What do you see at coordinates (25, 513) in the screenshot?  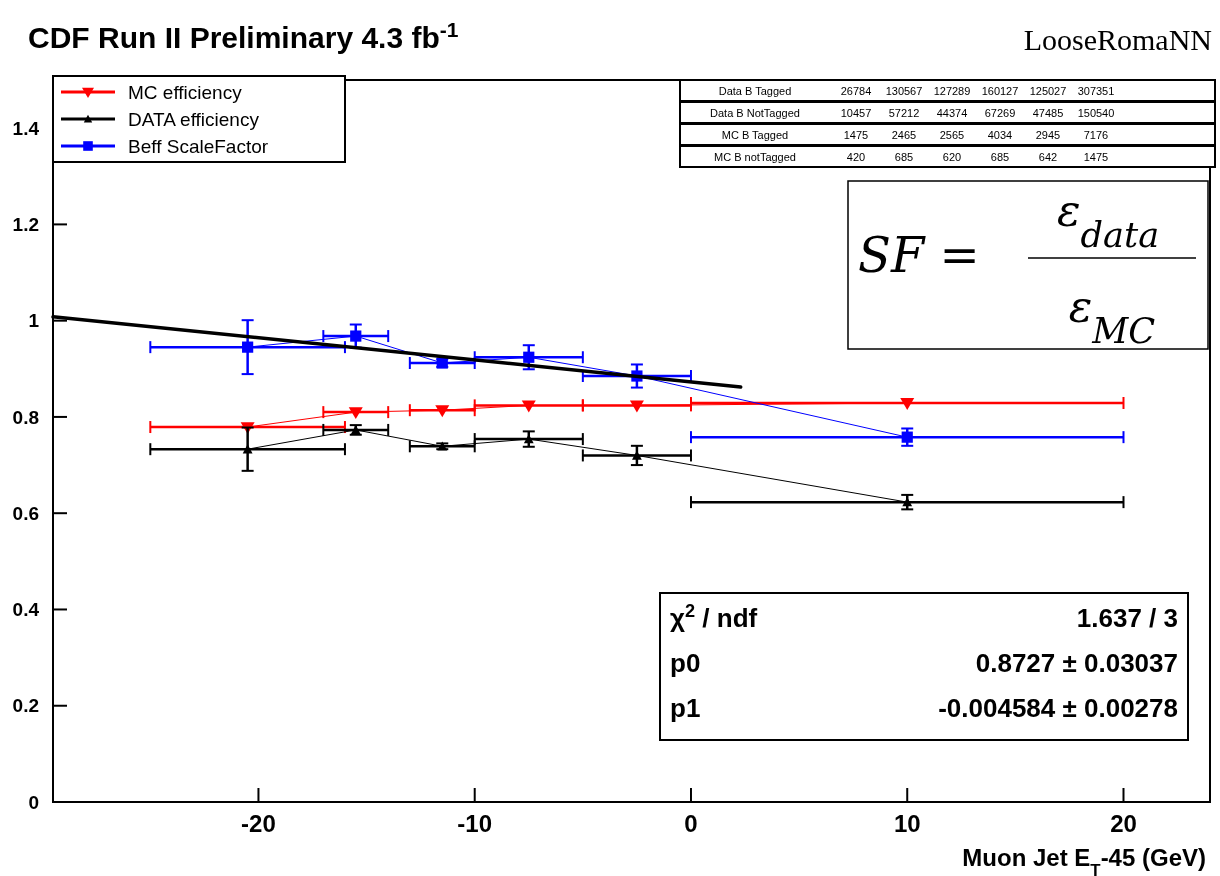 I see `y-tick-label: 0.6` at bounding box center [25, 513].